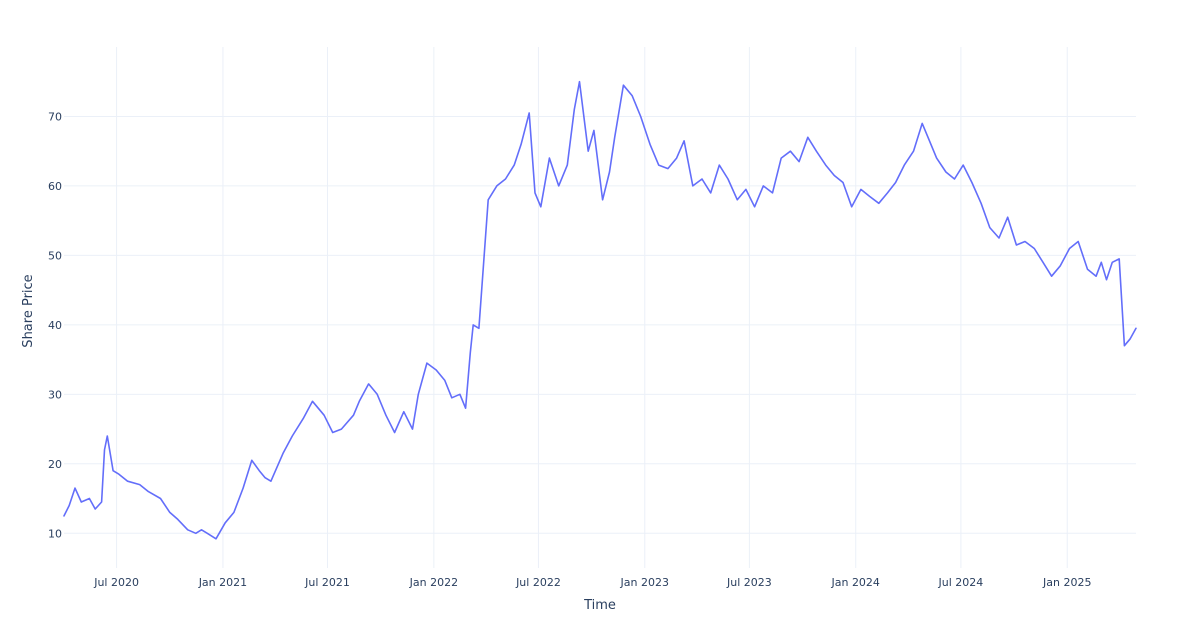  Describe the element at coordinates (1066, 582) in the screenshot. I see `x-tick-label: Jan 2025` at that location.